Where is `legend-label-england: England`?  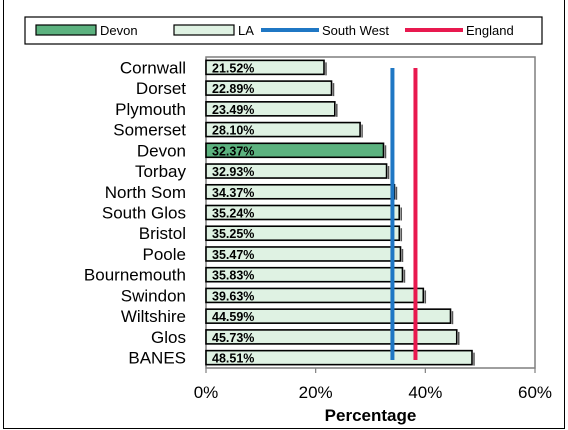 legend-label-england: England is located at coordinates (490, 30).